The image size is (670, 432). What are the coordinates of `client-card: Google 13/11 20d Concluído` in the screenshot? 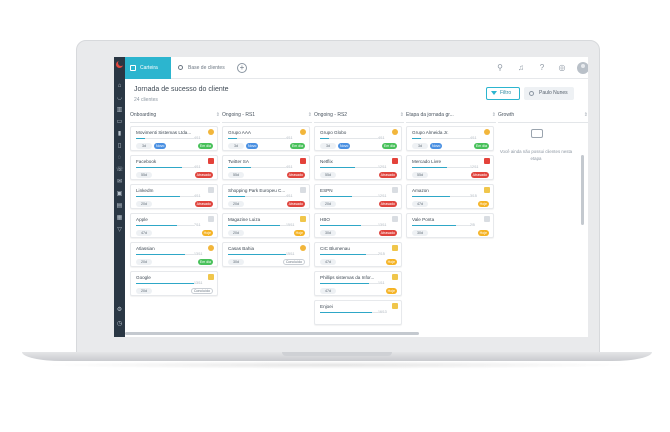 It's located at (174, 283).